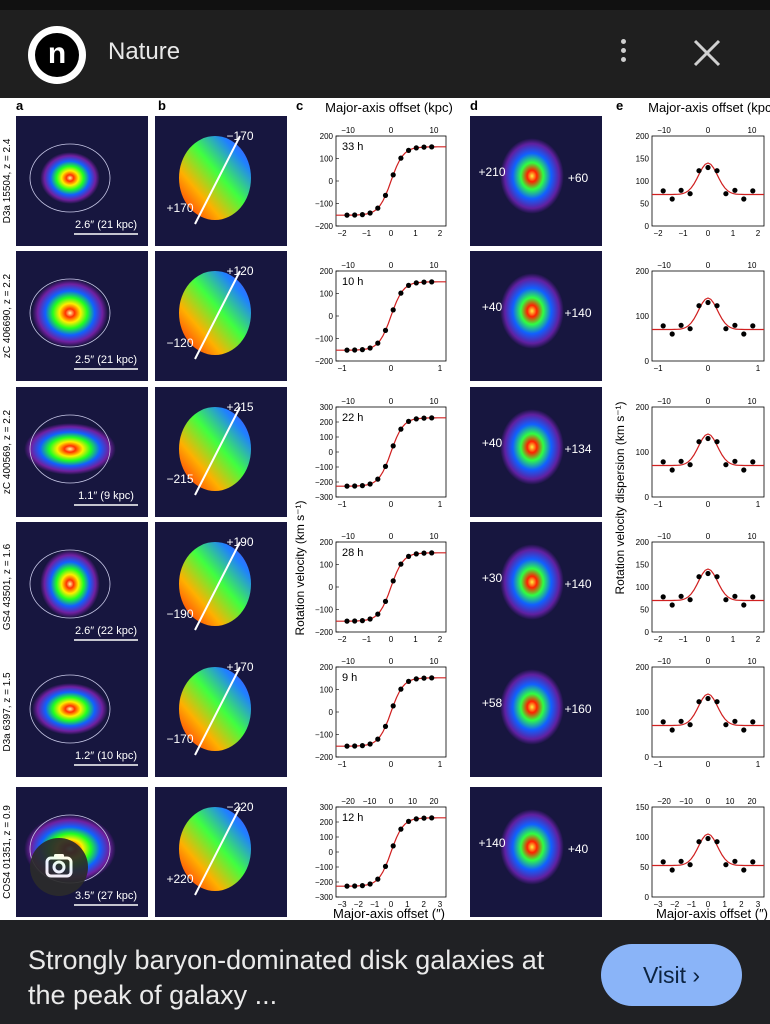 The width and height of the screenshot is (770, 1024). What do you see at coordinates (385, 49) in the screenshot?
I see `app-bar: n Nature` at bounding box center [385, 49].